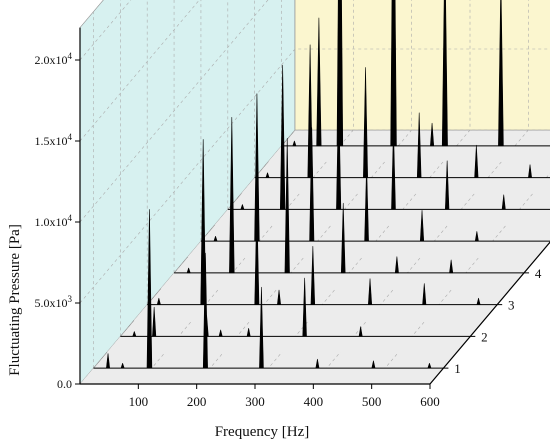 This screenshot has height=443, width=550. What do you see at coordinates (255, 401) in the screenshot?
I see `x-tick-label: 300` at bounding box center [255, 401].